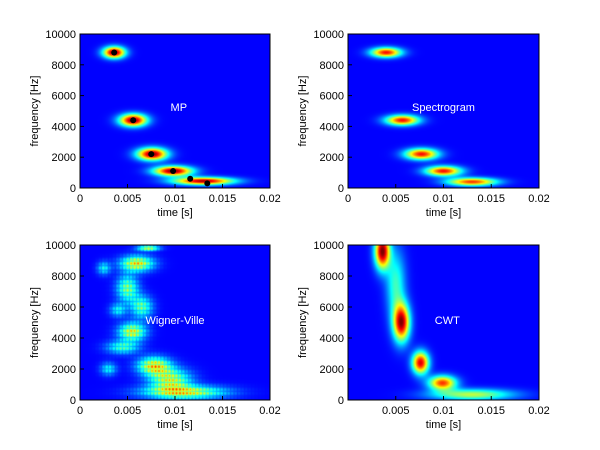 The height and width of the screenshot is (450, 600). What do you see at coordinates (179, 108) in the screenshot?
I see `panel-title: MP` at bounding box center [179, 108].